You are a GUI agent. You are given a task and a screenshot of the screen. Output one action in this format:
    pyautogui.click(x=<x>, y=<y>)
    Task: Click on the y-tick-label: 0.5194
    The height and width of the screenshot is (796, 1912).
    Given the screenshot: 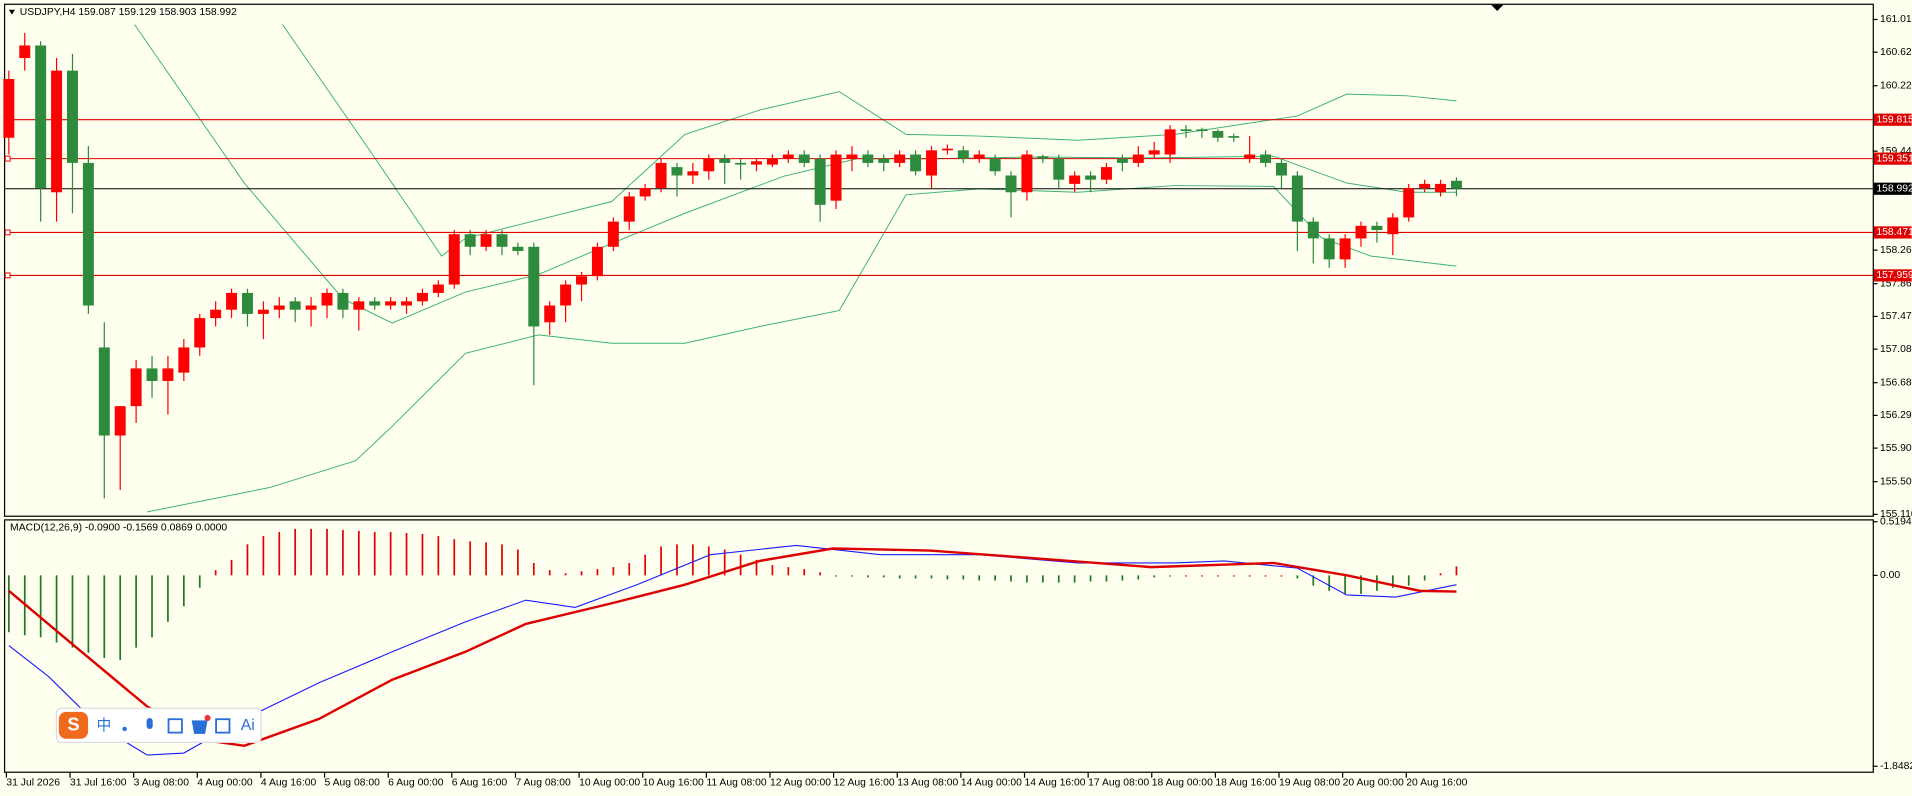 What is the action you would take?
    pyautogui.click(x=1896, y=521)
    